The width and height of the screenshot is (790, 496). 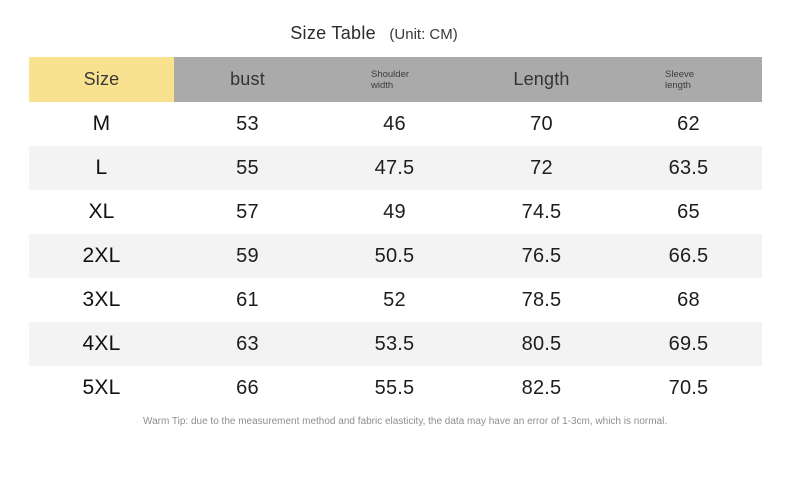 I want to click on size-cell: XL, so click(x=101, y=211).